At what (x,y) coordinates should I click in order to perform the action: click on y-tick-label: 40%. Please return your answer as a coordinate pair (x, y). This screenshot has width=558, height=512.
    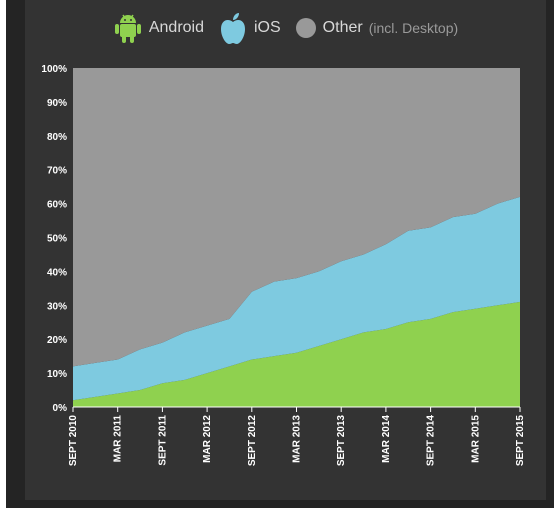
    Looking at the image, I should click on (57, 272).